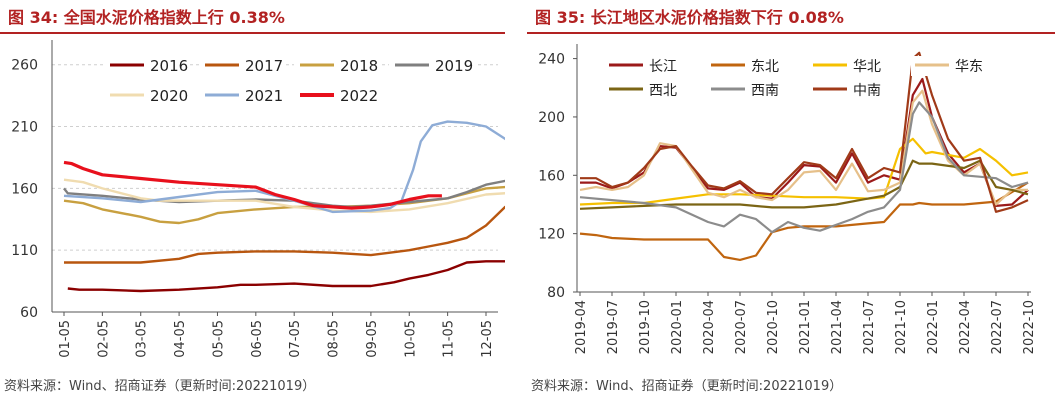  I want to click on legend-label: 华东, so click(969, 67).